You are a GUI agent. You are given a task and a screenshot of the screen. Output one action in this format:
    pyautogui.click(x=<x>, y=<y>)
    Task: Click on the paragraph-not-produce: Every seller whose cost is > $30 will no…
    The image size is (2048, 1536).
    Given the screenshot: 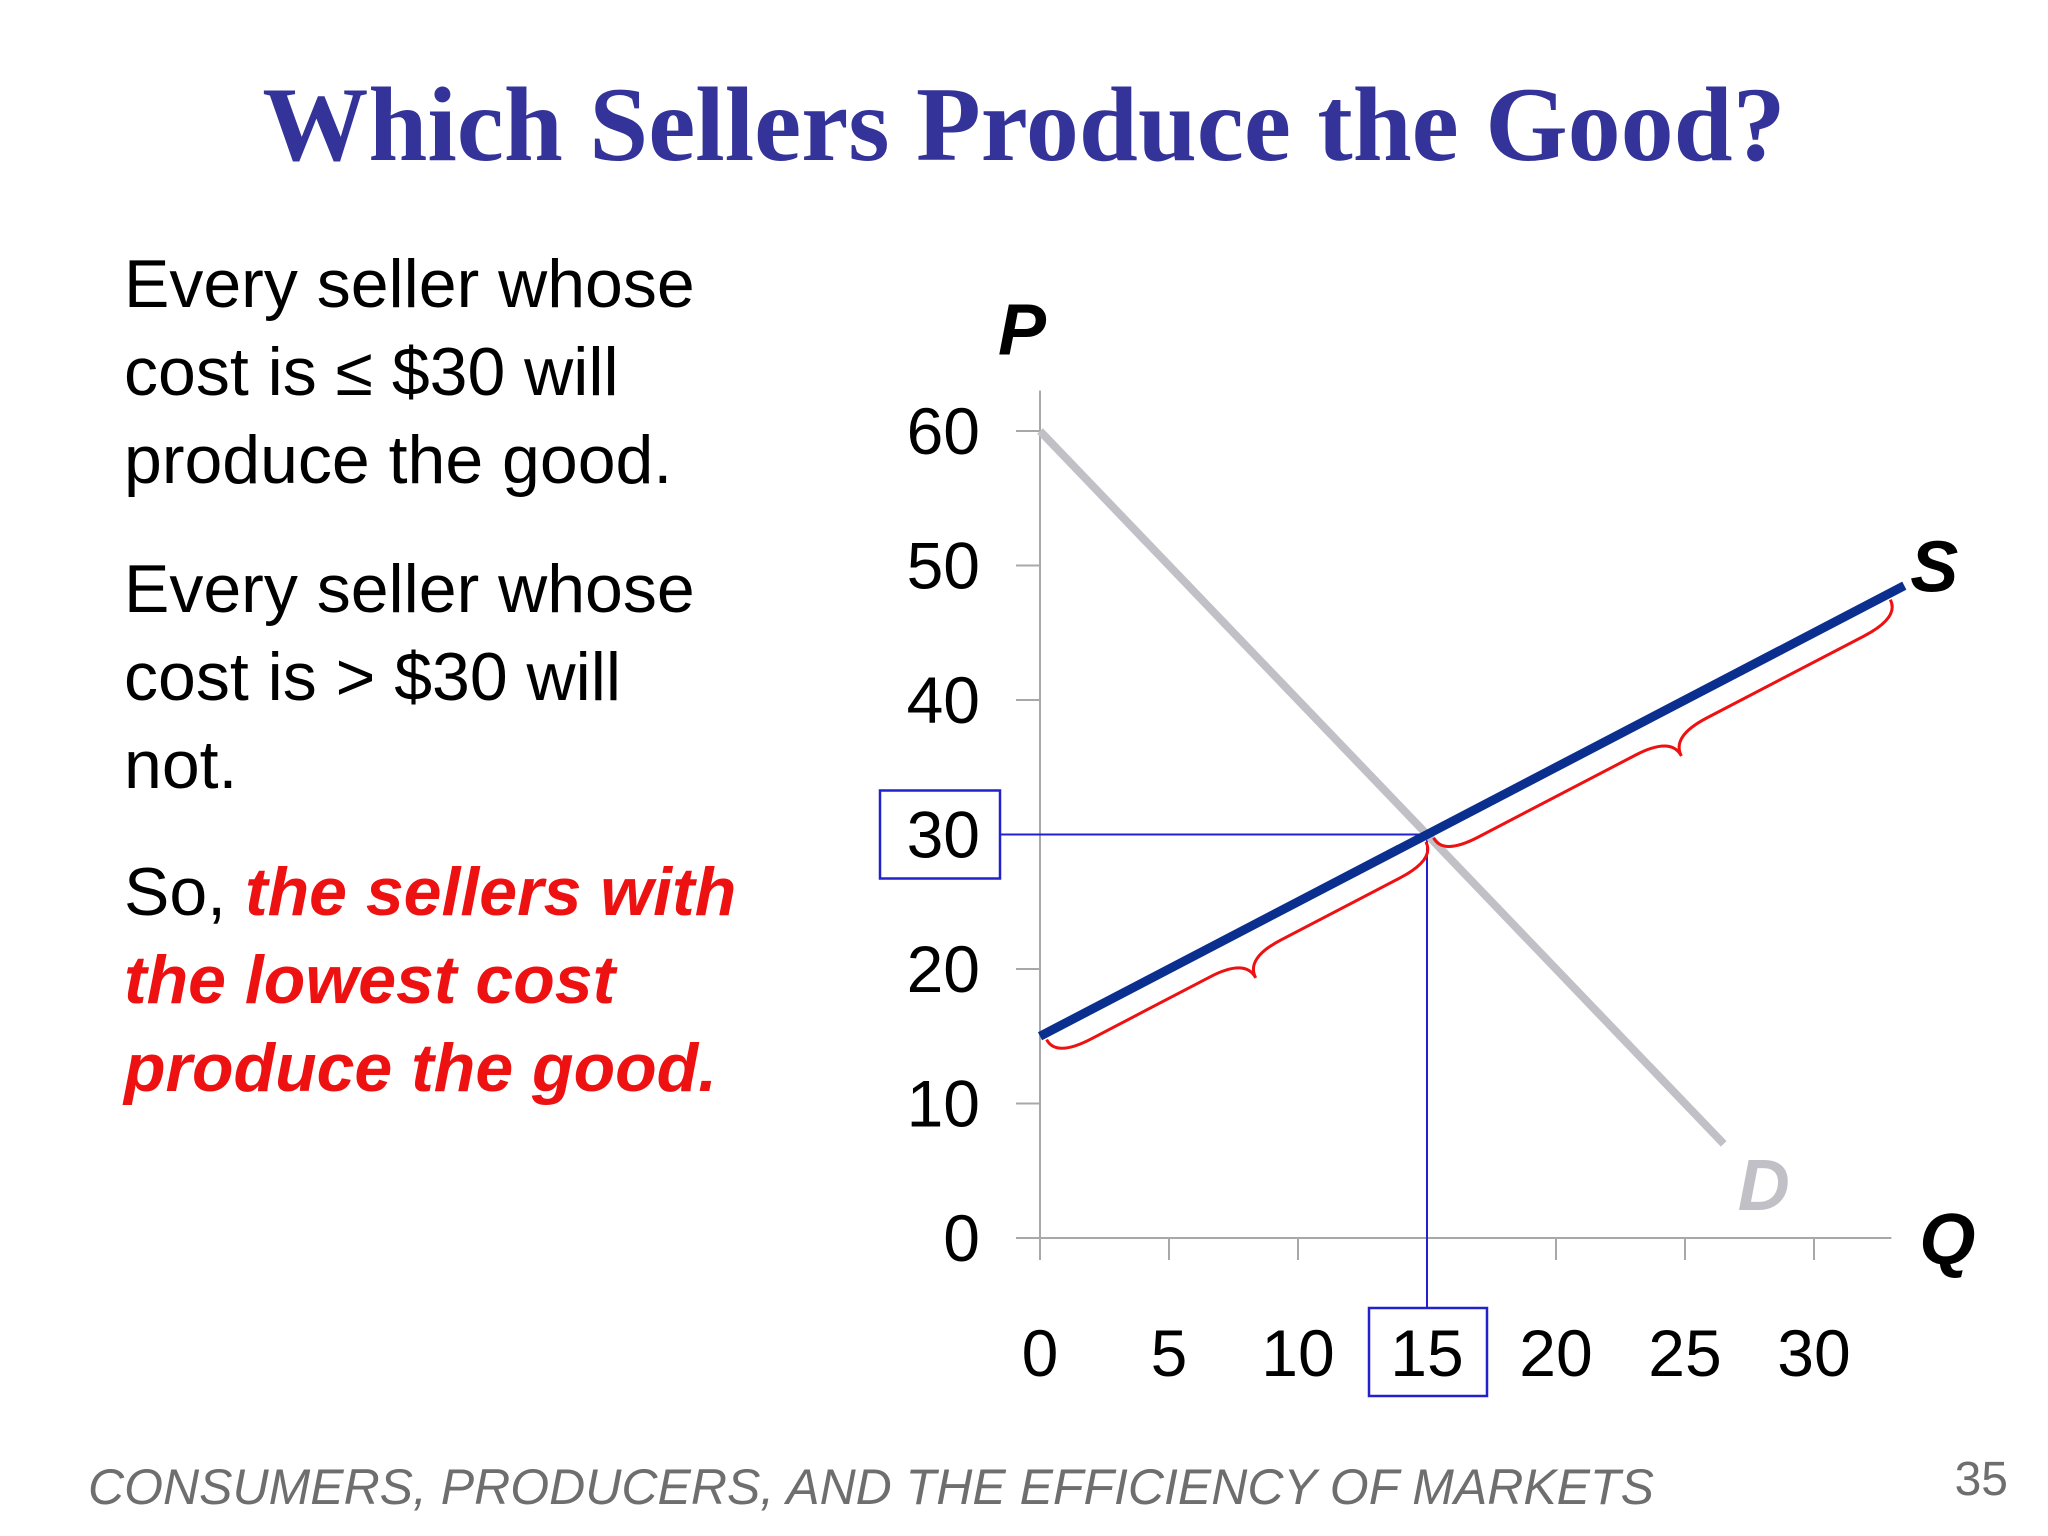 What is the action you would take?
    pyautogui.click(x=409, y=677)
    